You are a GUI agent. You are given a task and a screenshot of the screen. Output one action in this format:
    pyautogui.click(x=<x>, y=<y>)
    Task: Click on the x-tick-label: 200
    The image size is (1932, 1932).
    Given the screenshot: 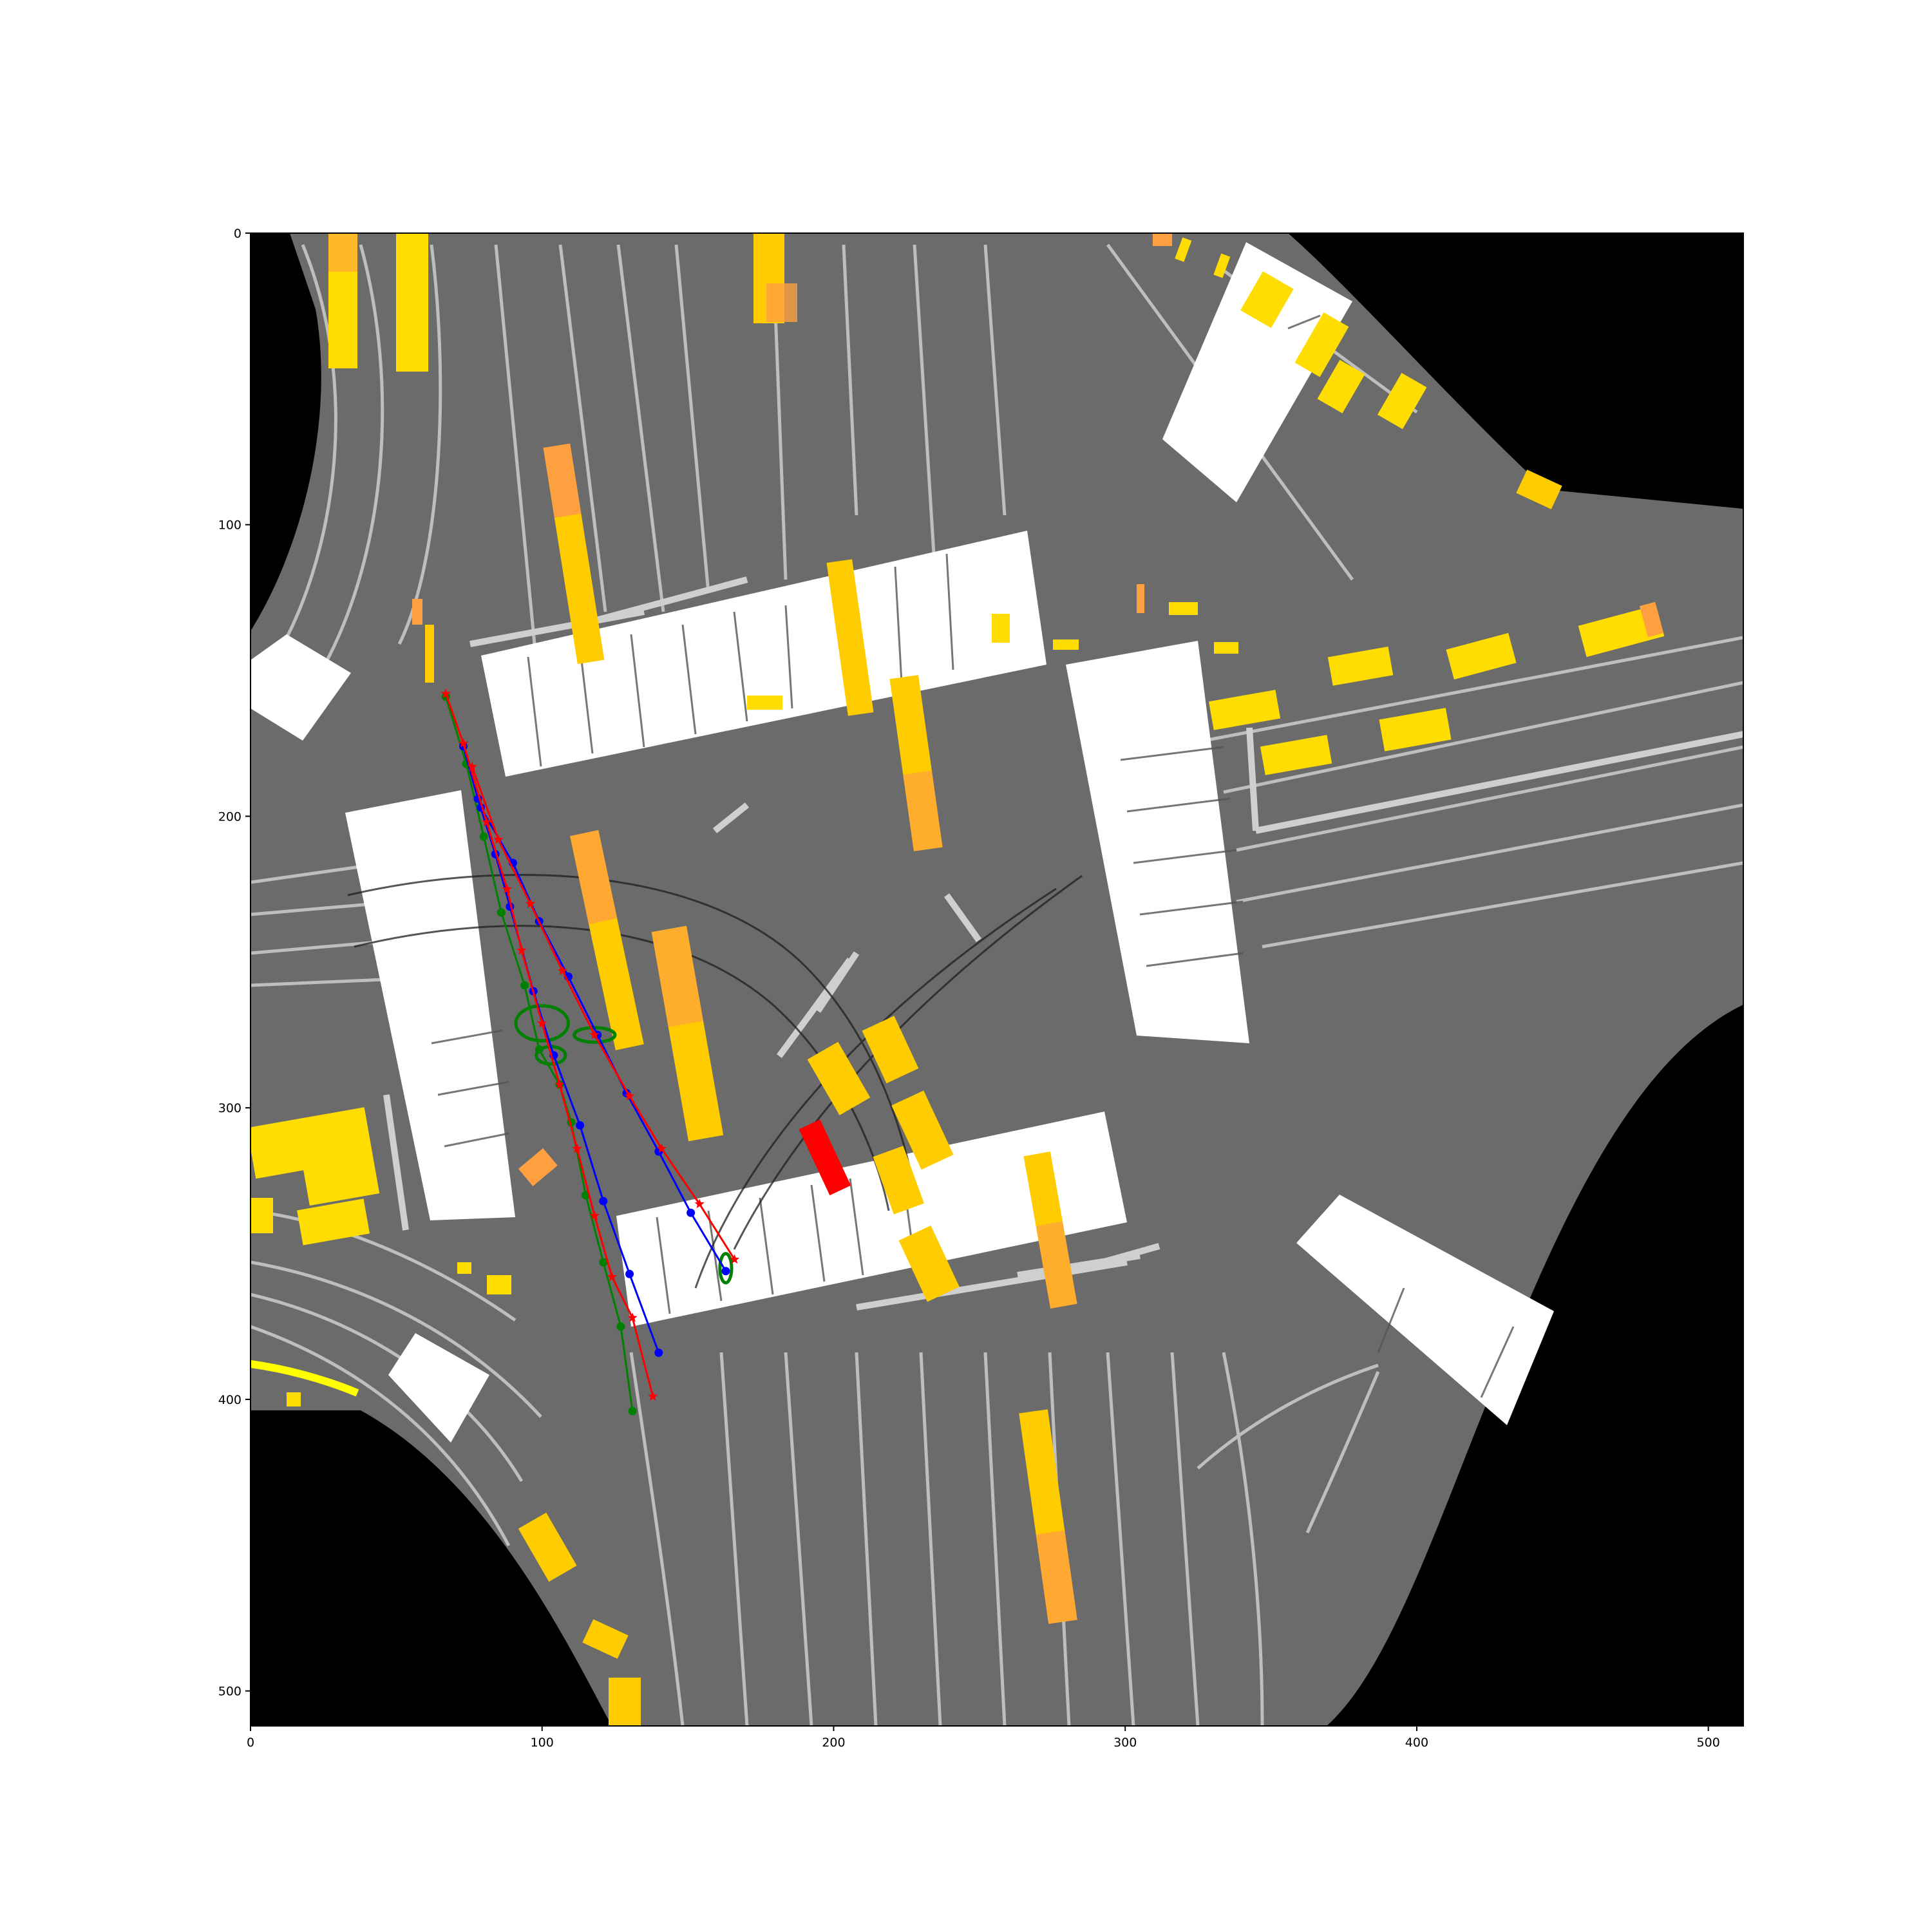 What is the action you would take?
    pyautogui.click(x=834, y=1743)
    